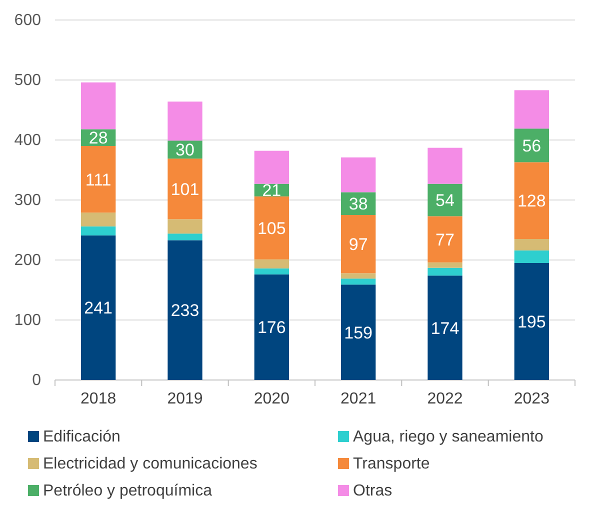 This screenshot has width=605, height=506. I want to click on y-tick-label: 200, so click(28, 261).